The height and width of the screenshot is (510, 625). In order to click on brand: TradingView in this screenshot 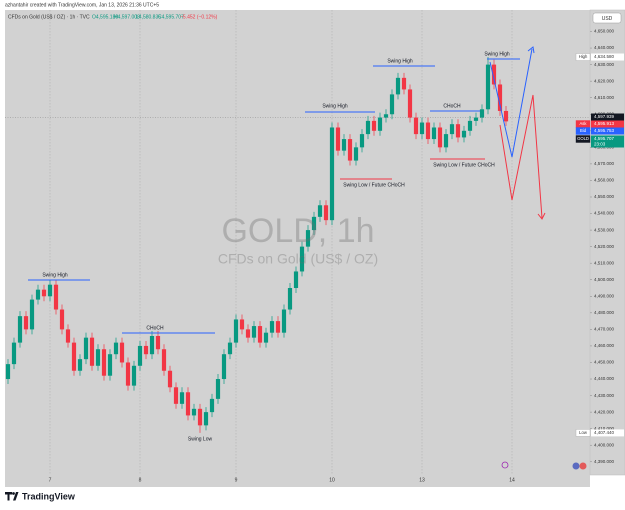, I will do `click(49, 496)`.